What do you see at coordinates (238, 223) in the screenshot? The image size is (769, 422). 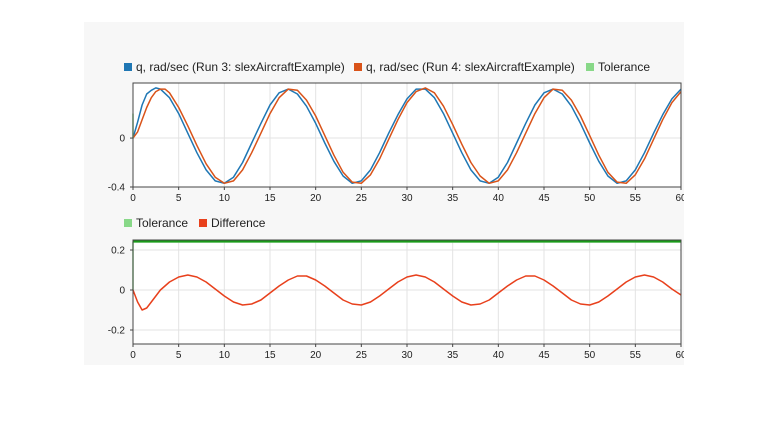 I see `legend-label: Difference` at bounding box center [238, 223].